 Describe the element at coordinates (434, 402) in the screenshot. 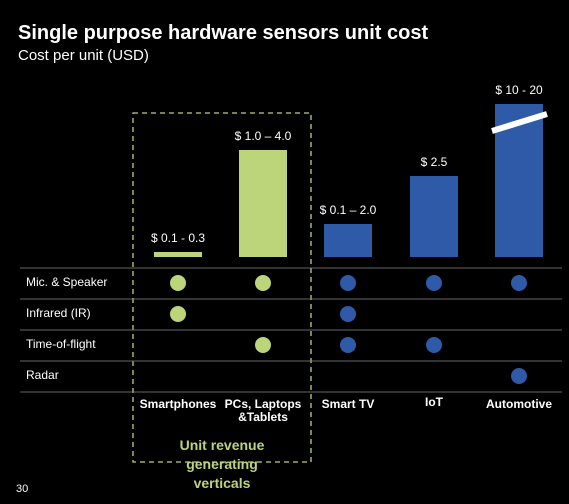

I see `category-label: IoT` at that location.